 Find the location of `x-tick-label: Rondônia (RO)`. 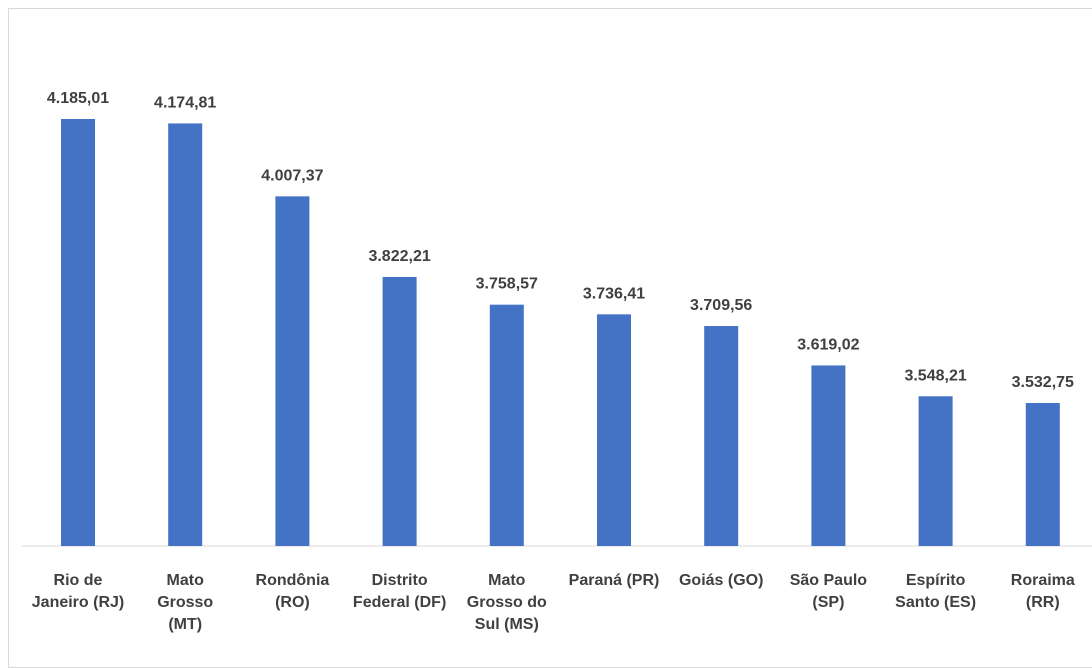

x-tick-label: Rondônia (RO) is located at coordinates (293, 591).